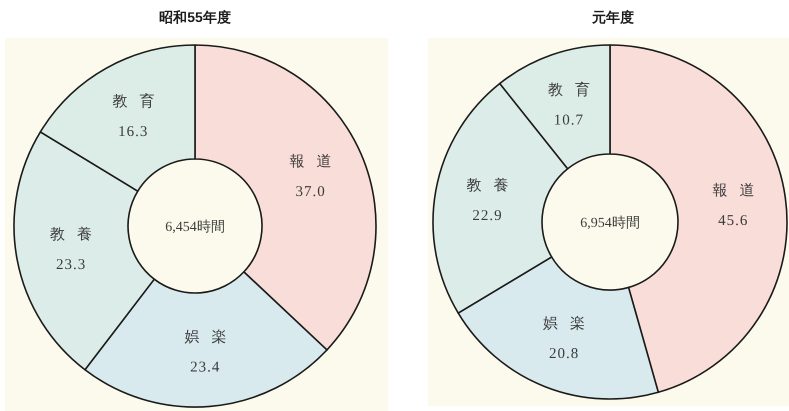 The width and height of the screenshot is (789, 411). What do you see at coordinates (612, 17) in the screenshot?
I see `chart-title: 元年度` at bounding box center [612, 17].